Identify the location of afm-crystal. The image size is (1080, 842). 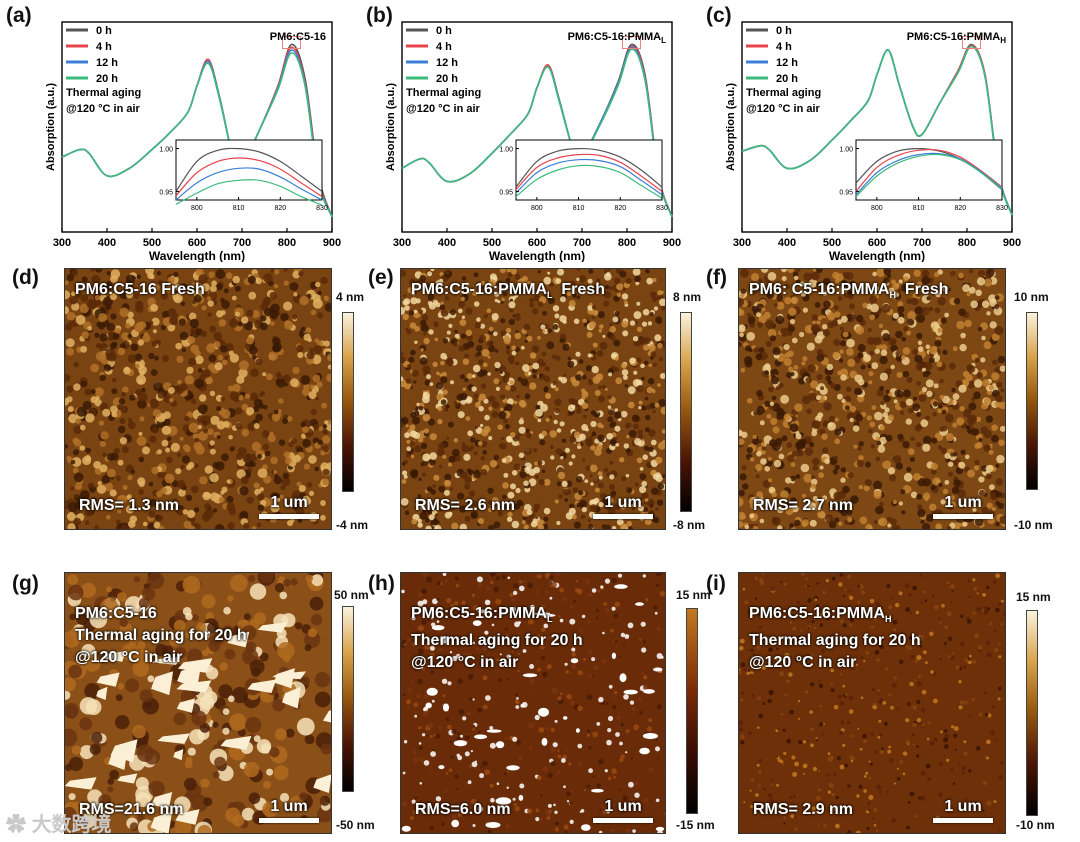
(163, 681).